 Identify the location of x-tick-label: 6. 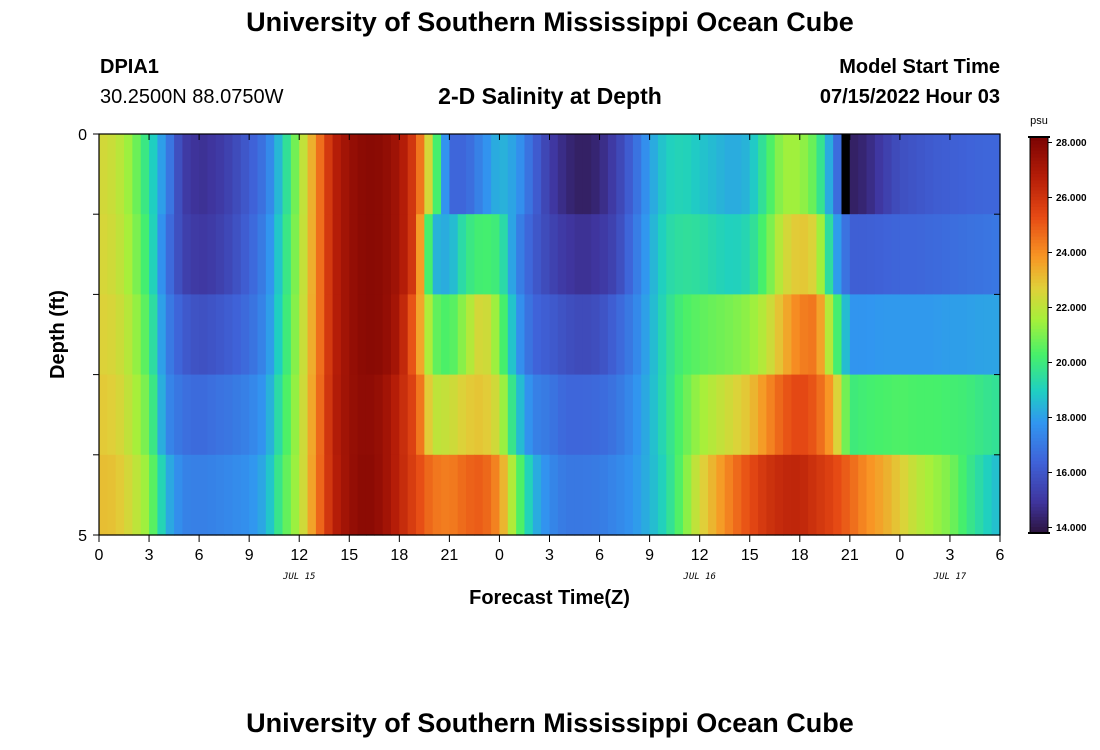
(199, 555).